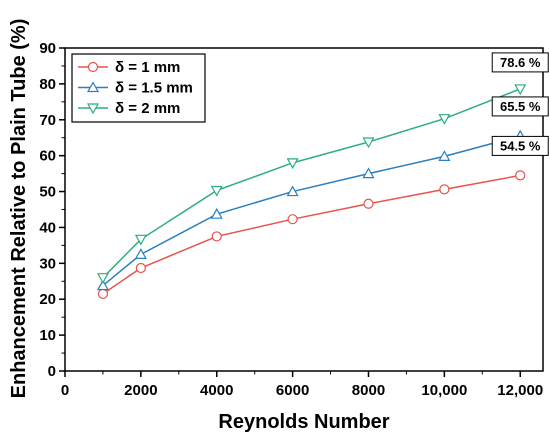 This screenshot has height=439, width=550. What do you see at coordinates (216, 390) in the screenshot?
I see `x-tick-label: 4000` at bounding box center [216, 390].